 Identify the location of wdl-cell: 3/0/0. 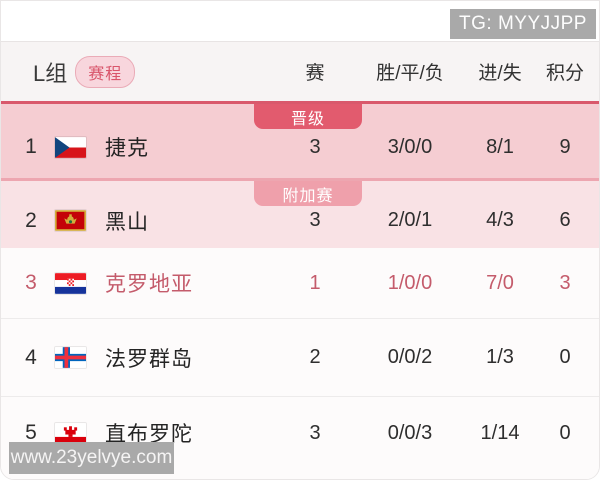
(410, 146).